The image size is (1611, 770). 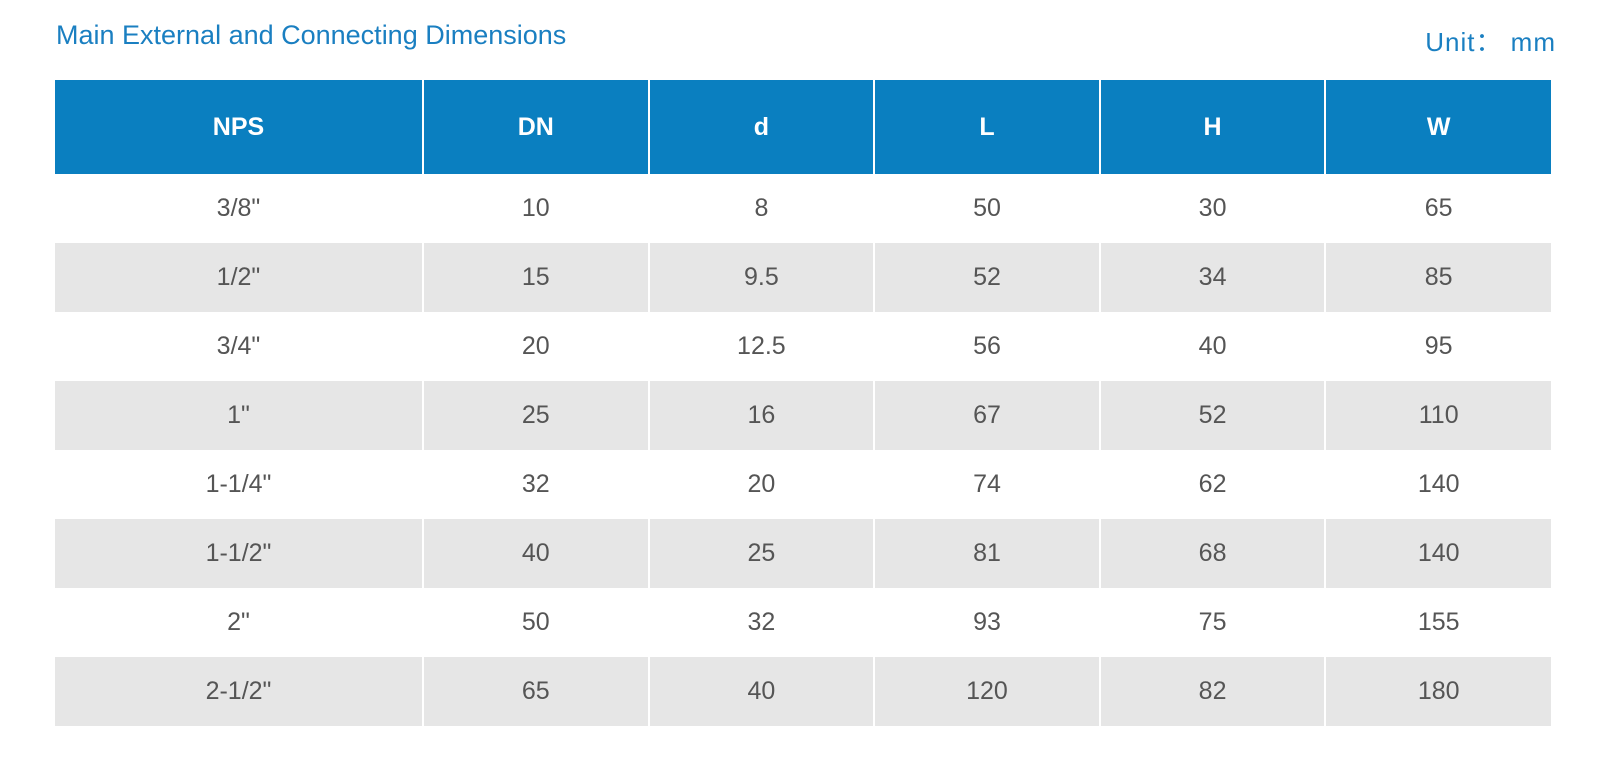 What do you see at coordinates (1212, 415) in the screenshot?
I see `cell-h: 52` at bounding box center [1212, 415].